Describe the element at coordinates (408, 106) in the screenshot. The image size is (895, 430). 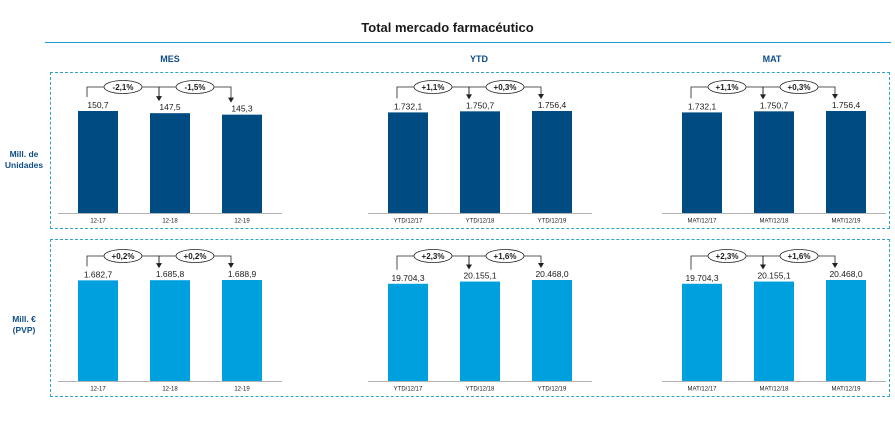
I see `chart-0-1-value-label-0: 1.732,1` at that location.